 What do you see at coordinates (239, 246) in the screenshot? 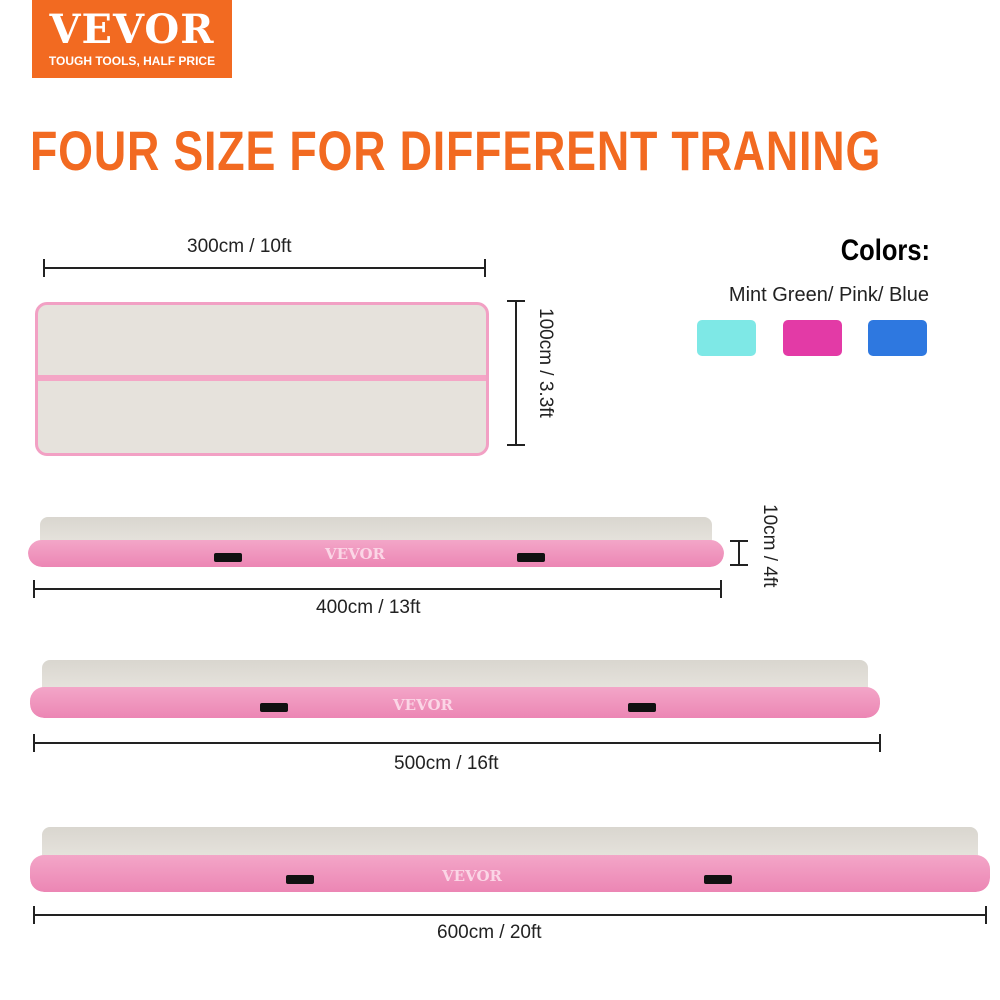
I see `top-width-label: 300cm / 10ft` at bounding box center [239, 246].